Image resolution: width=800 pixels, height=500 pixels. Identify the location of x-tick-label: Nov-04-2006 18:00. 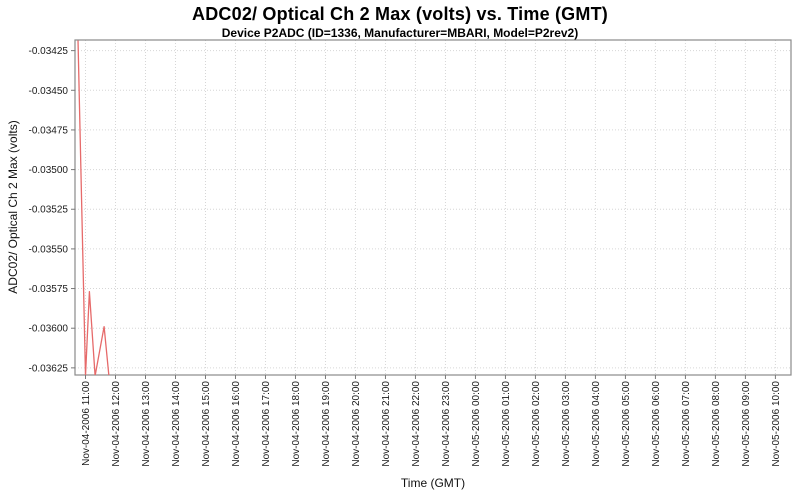
(296, 424).